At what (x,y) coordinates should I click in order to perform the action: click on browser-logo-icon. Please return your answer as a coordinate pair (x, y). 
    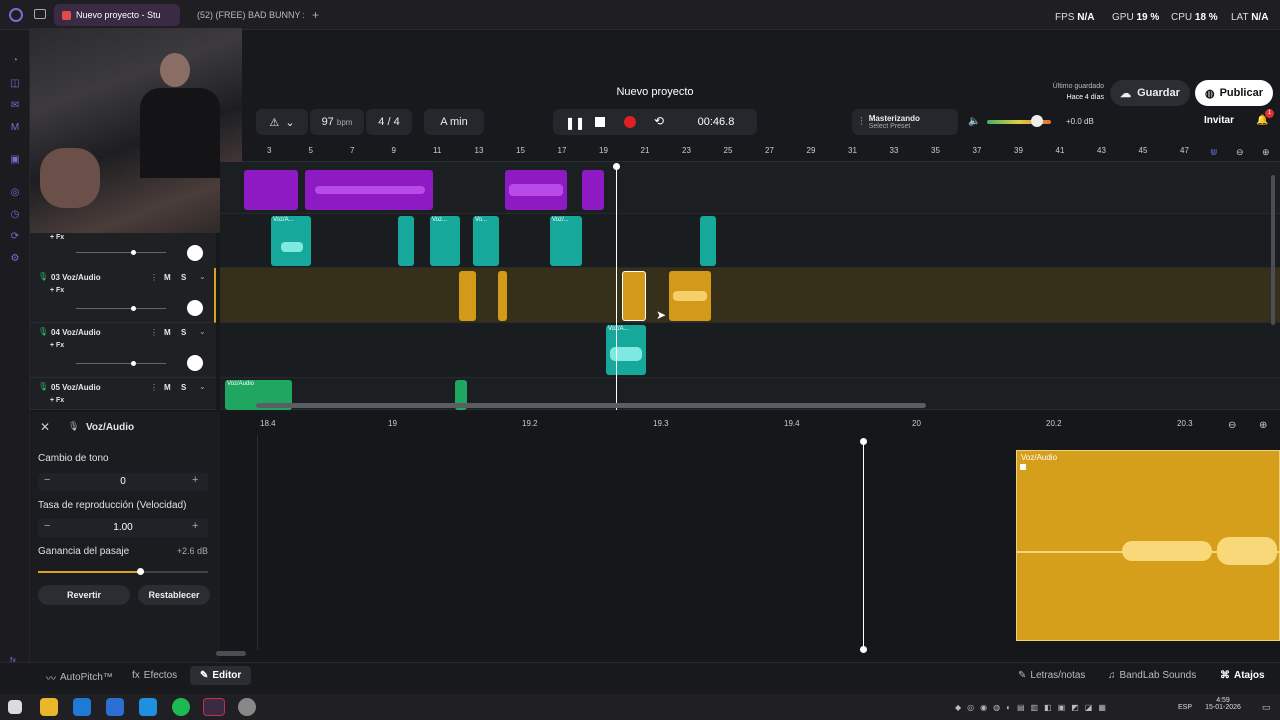
    Looking at the image, I should click on (16, 15).